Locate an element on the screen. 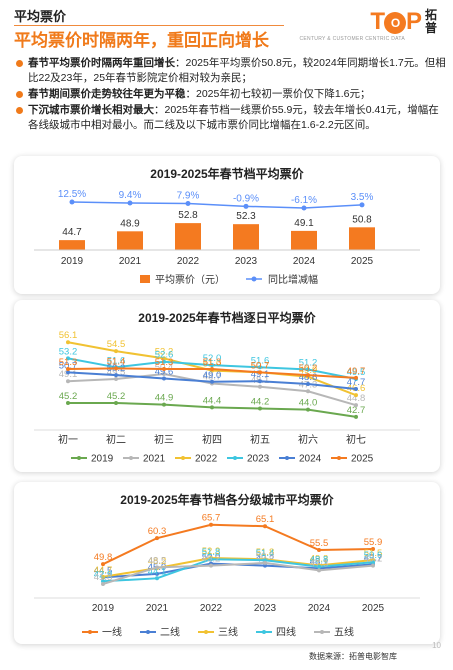 The height and width of the screenshot is (670, 453). data-label: 44.5 is located at coordinates (103, 570).